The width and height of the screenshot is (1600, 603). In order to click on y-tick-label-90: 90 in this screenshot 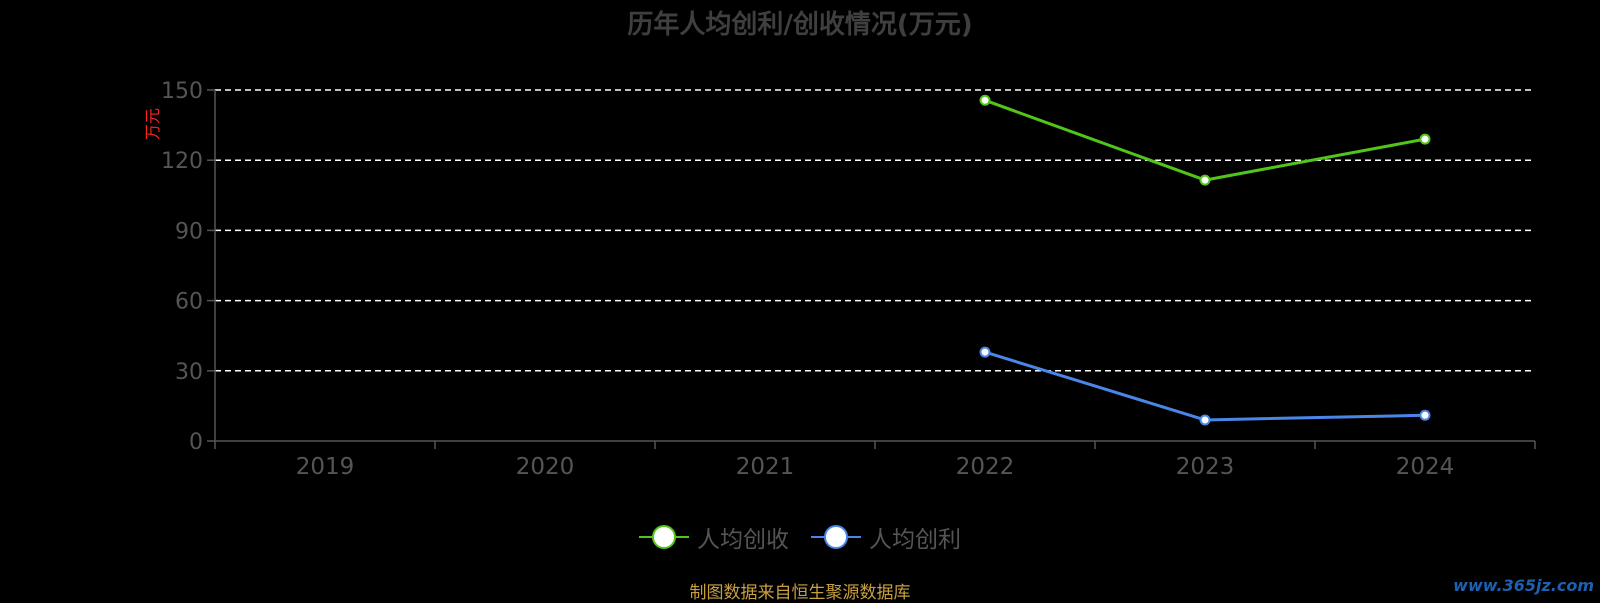, I will do `click(189, 231)`.